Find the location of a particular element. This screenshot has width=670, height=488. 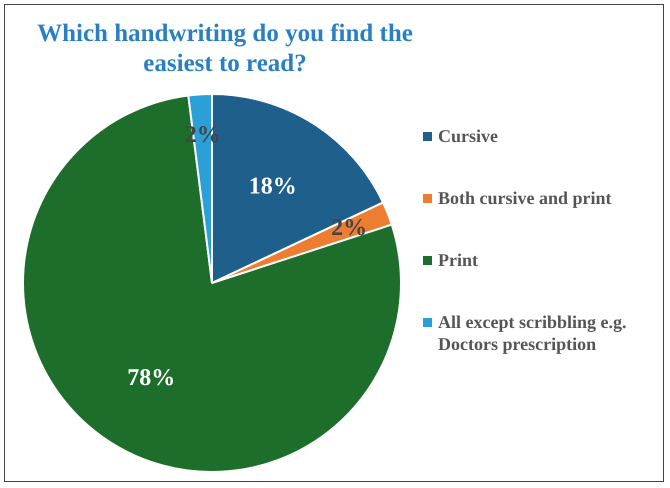

data-label: 18% is located at coordinates (272, 186).